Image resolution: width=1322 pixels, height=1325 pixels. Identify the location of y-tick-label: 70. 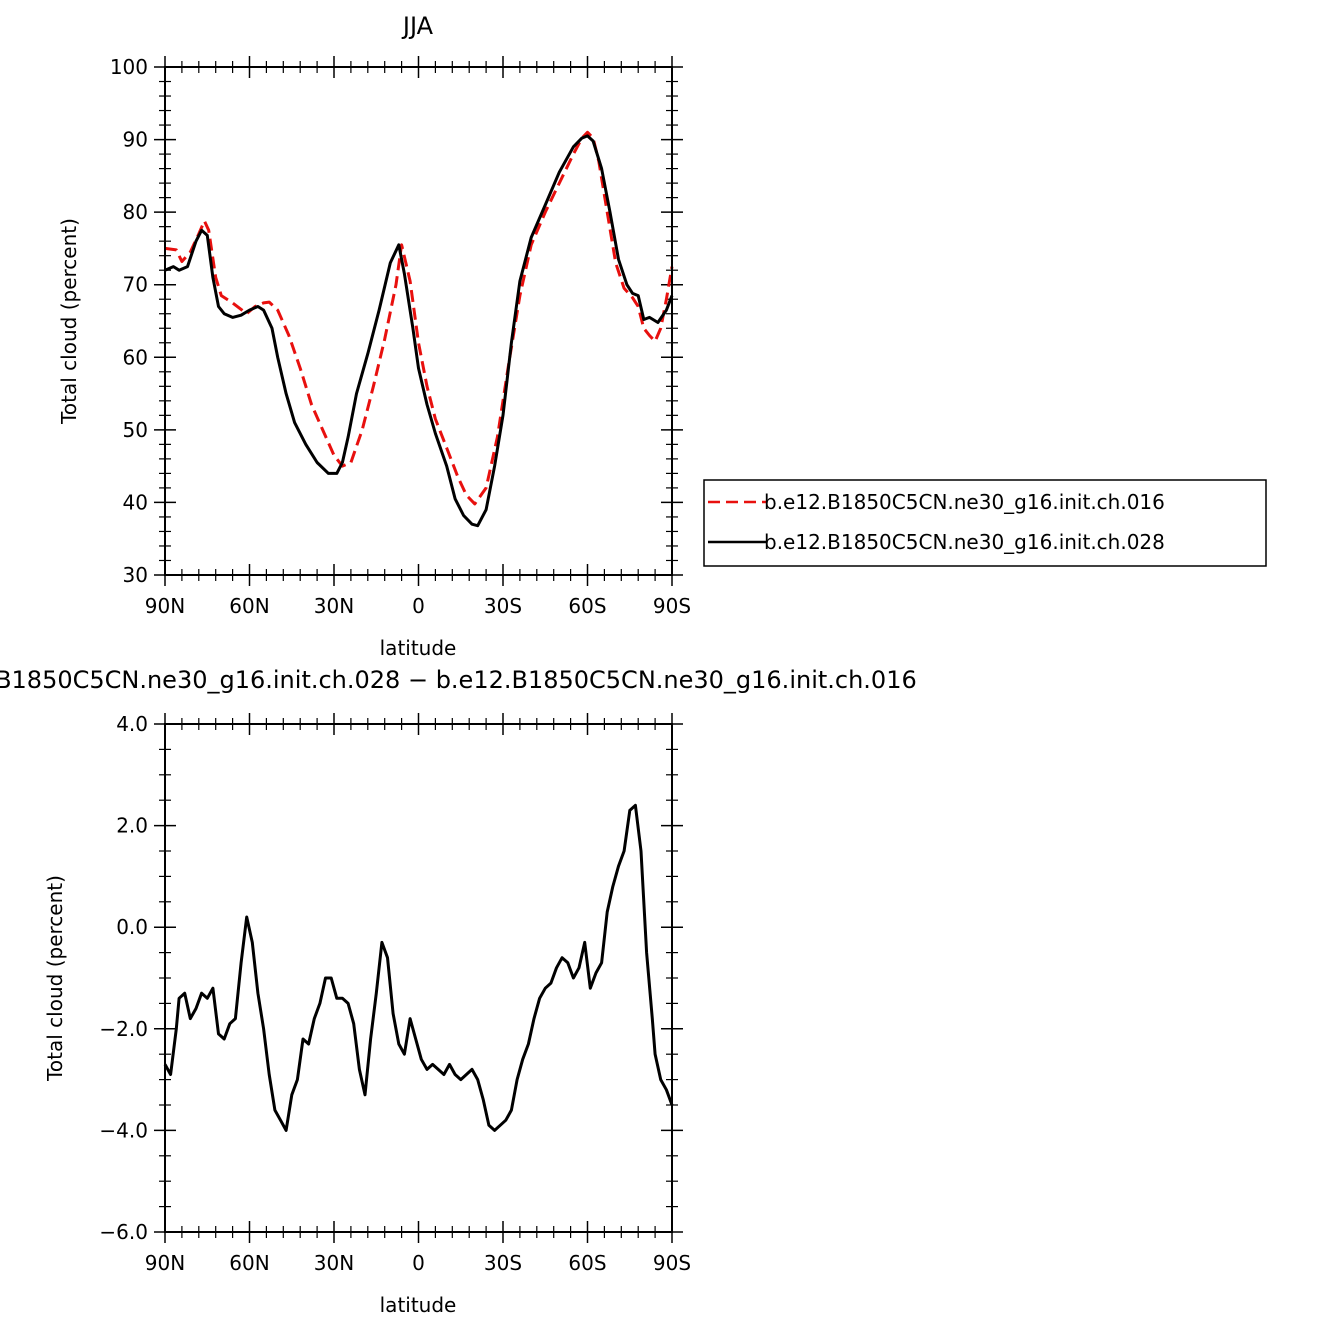
(135, 285).